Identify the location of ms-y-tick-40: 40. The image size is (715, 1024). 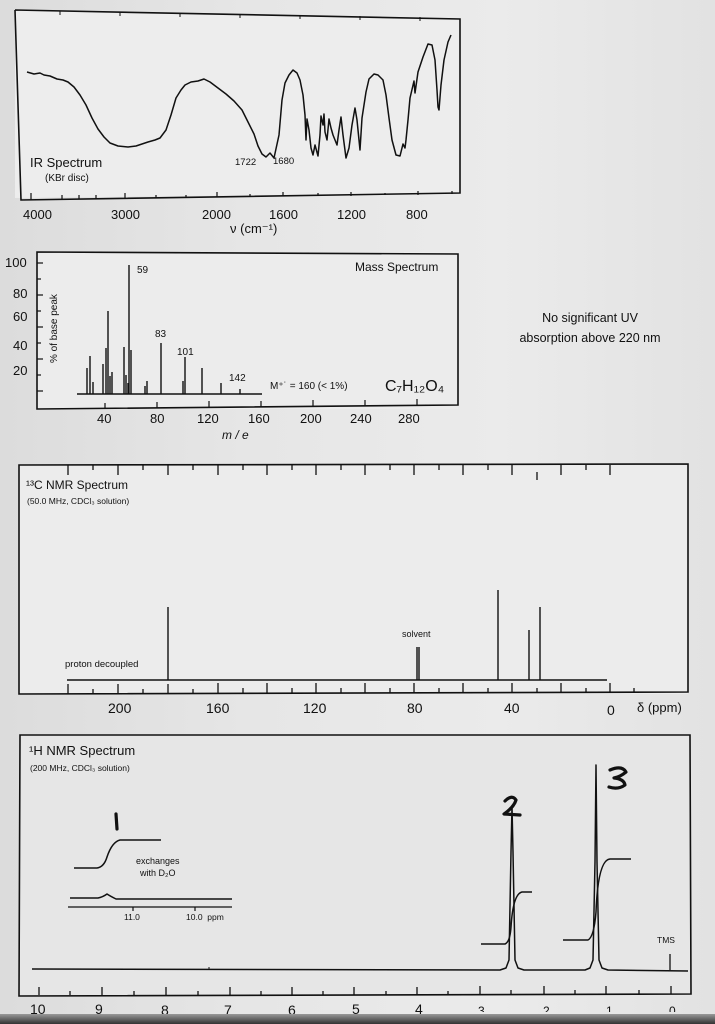
(20, 345).